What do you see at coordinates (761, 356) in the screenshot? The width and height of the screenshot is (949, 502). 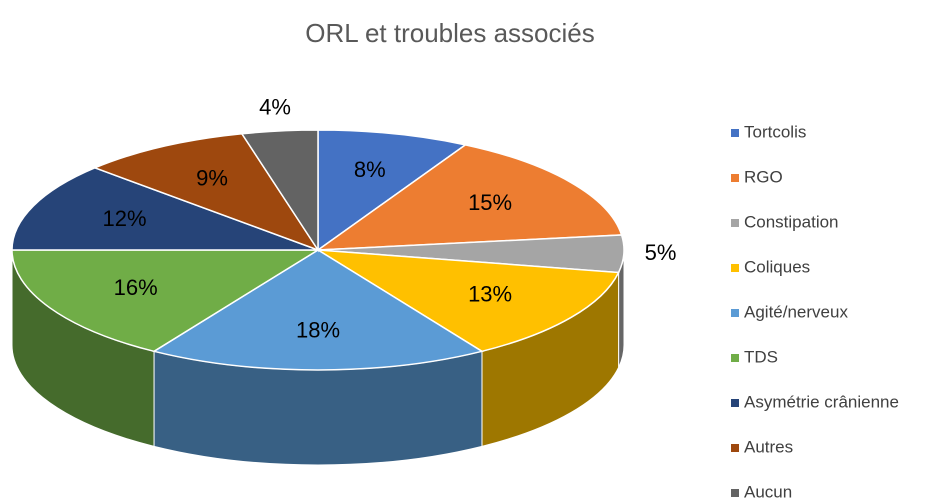 I see `legend-label: TDS` at bounding box center [761, 356].